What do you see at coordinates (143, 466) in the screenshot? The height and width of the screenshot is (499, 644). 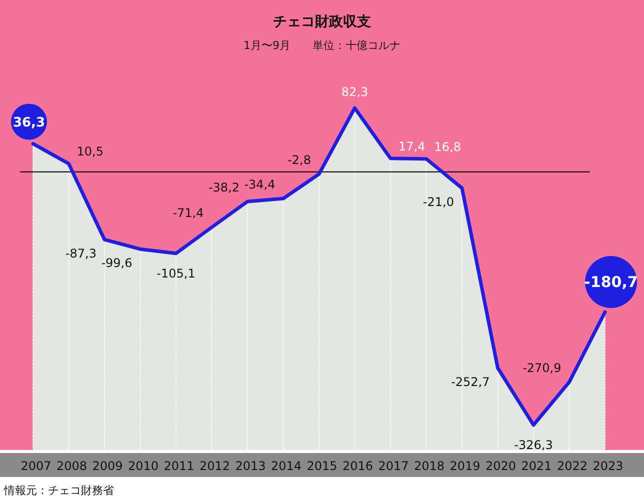 I see `x-tick-label: 2010` at bounding box center [143, 466].